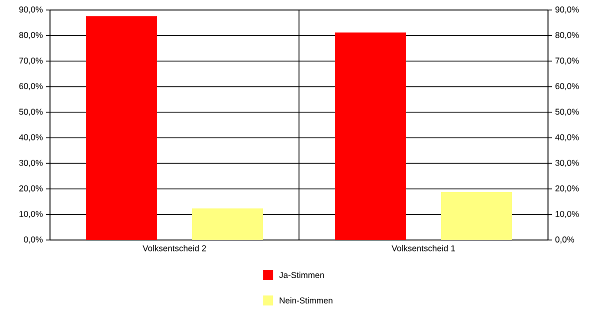 Image resolution: width=600 pixels, height=333 pixels. Describe the element at coordinates (567, 112) in the screenshot. I see `y-tick-label: 50,0%` at that location.